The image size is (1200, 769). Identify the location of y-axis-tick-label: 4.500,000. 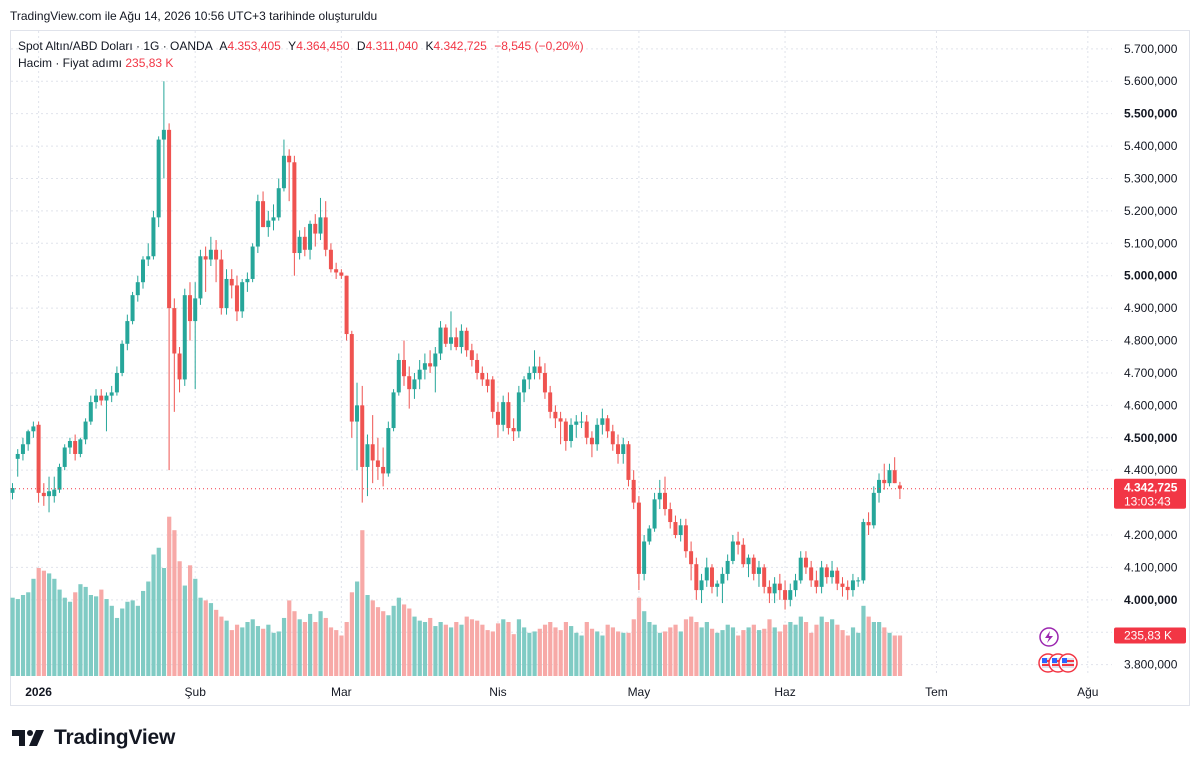
(1151, 438).